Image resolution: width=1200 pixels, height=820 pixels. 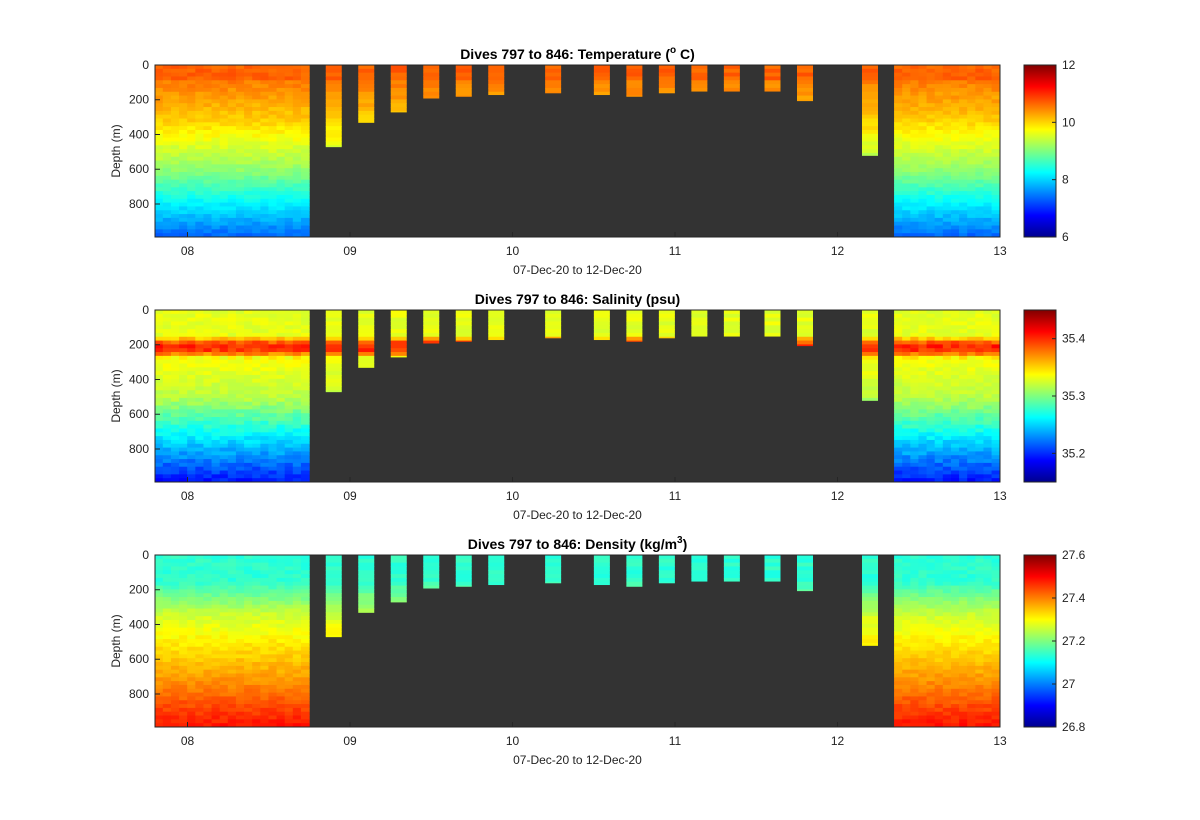 What do you see at coordinates (675, 741) in the screenshot?
I see `dens-x-tick-label-3: 11` at bounding box center [675, 741].